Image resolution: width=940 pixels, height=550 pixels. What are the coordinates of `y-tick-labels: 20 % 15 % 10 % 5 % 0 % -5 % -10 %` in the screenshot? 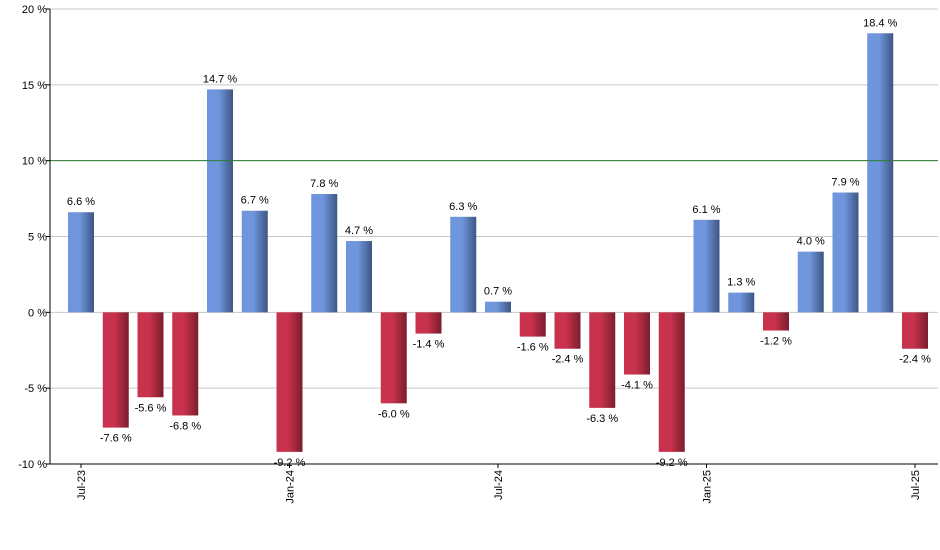 It's located at (34, 237).